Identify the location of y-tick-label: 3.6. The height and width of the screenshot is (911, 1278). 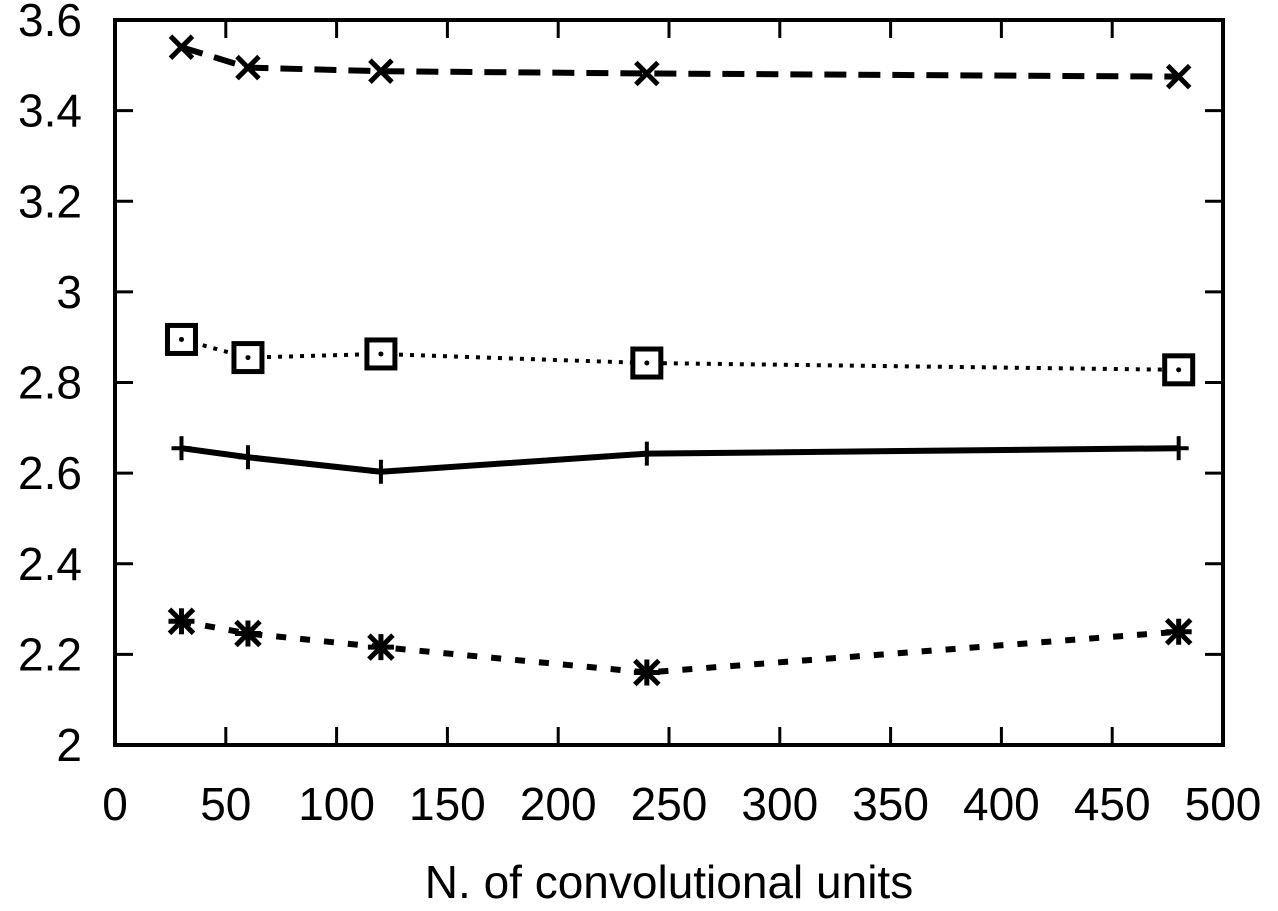
(50, 23).